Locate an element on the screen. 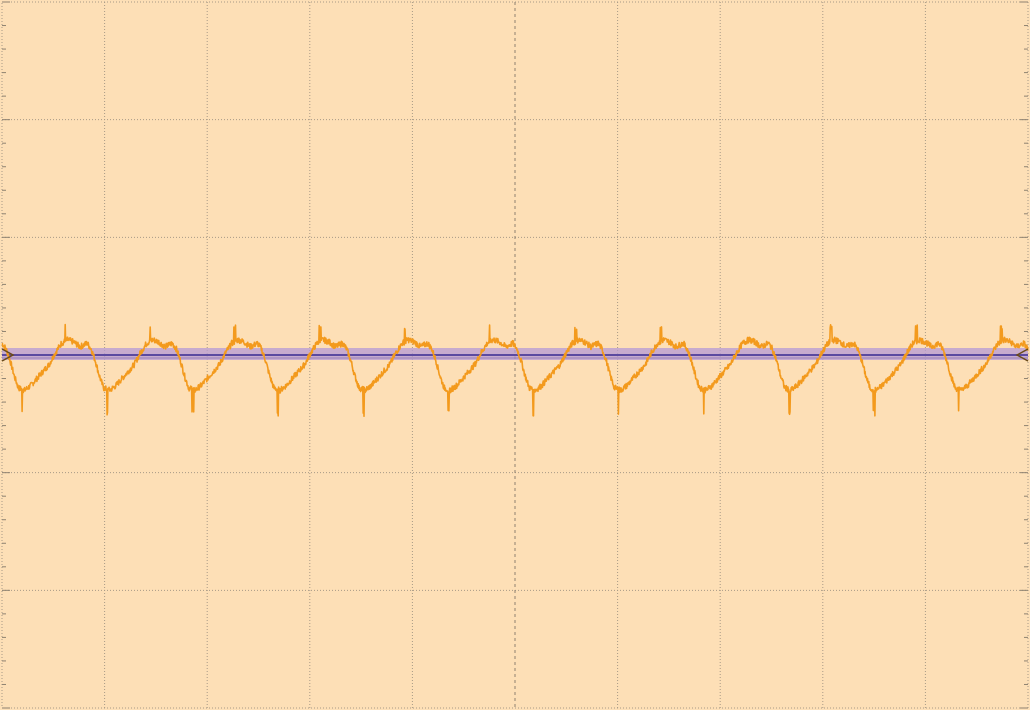 Image resolution: width=1030 pixels, height=710 pixels. right-level-marker is located at coordinates (1022, 355).